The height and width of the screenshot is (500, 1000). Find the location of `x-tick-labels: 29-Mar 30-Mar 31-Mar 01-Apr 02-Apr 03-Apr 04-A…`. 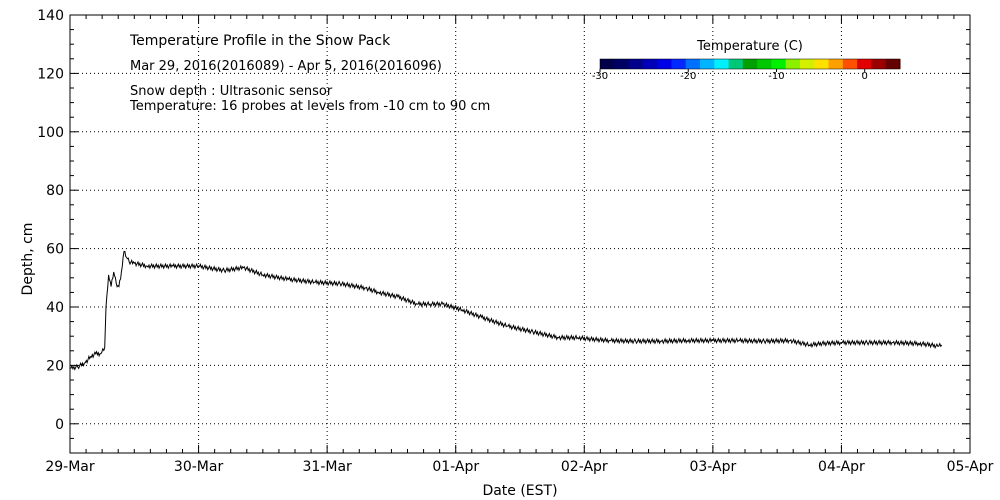

x-tick-labels: 29-Mar 30-Mar 31-Mar 01-Apr 02-Apr 03-Apr 04-A… is located at coordinates (519, 467).